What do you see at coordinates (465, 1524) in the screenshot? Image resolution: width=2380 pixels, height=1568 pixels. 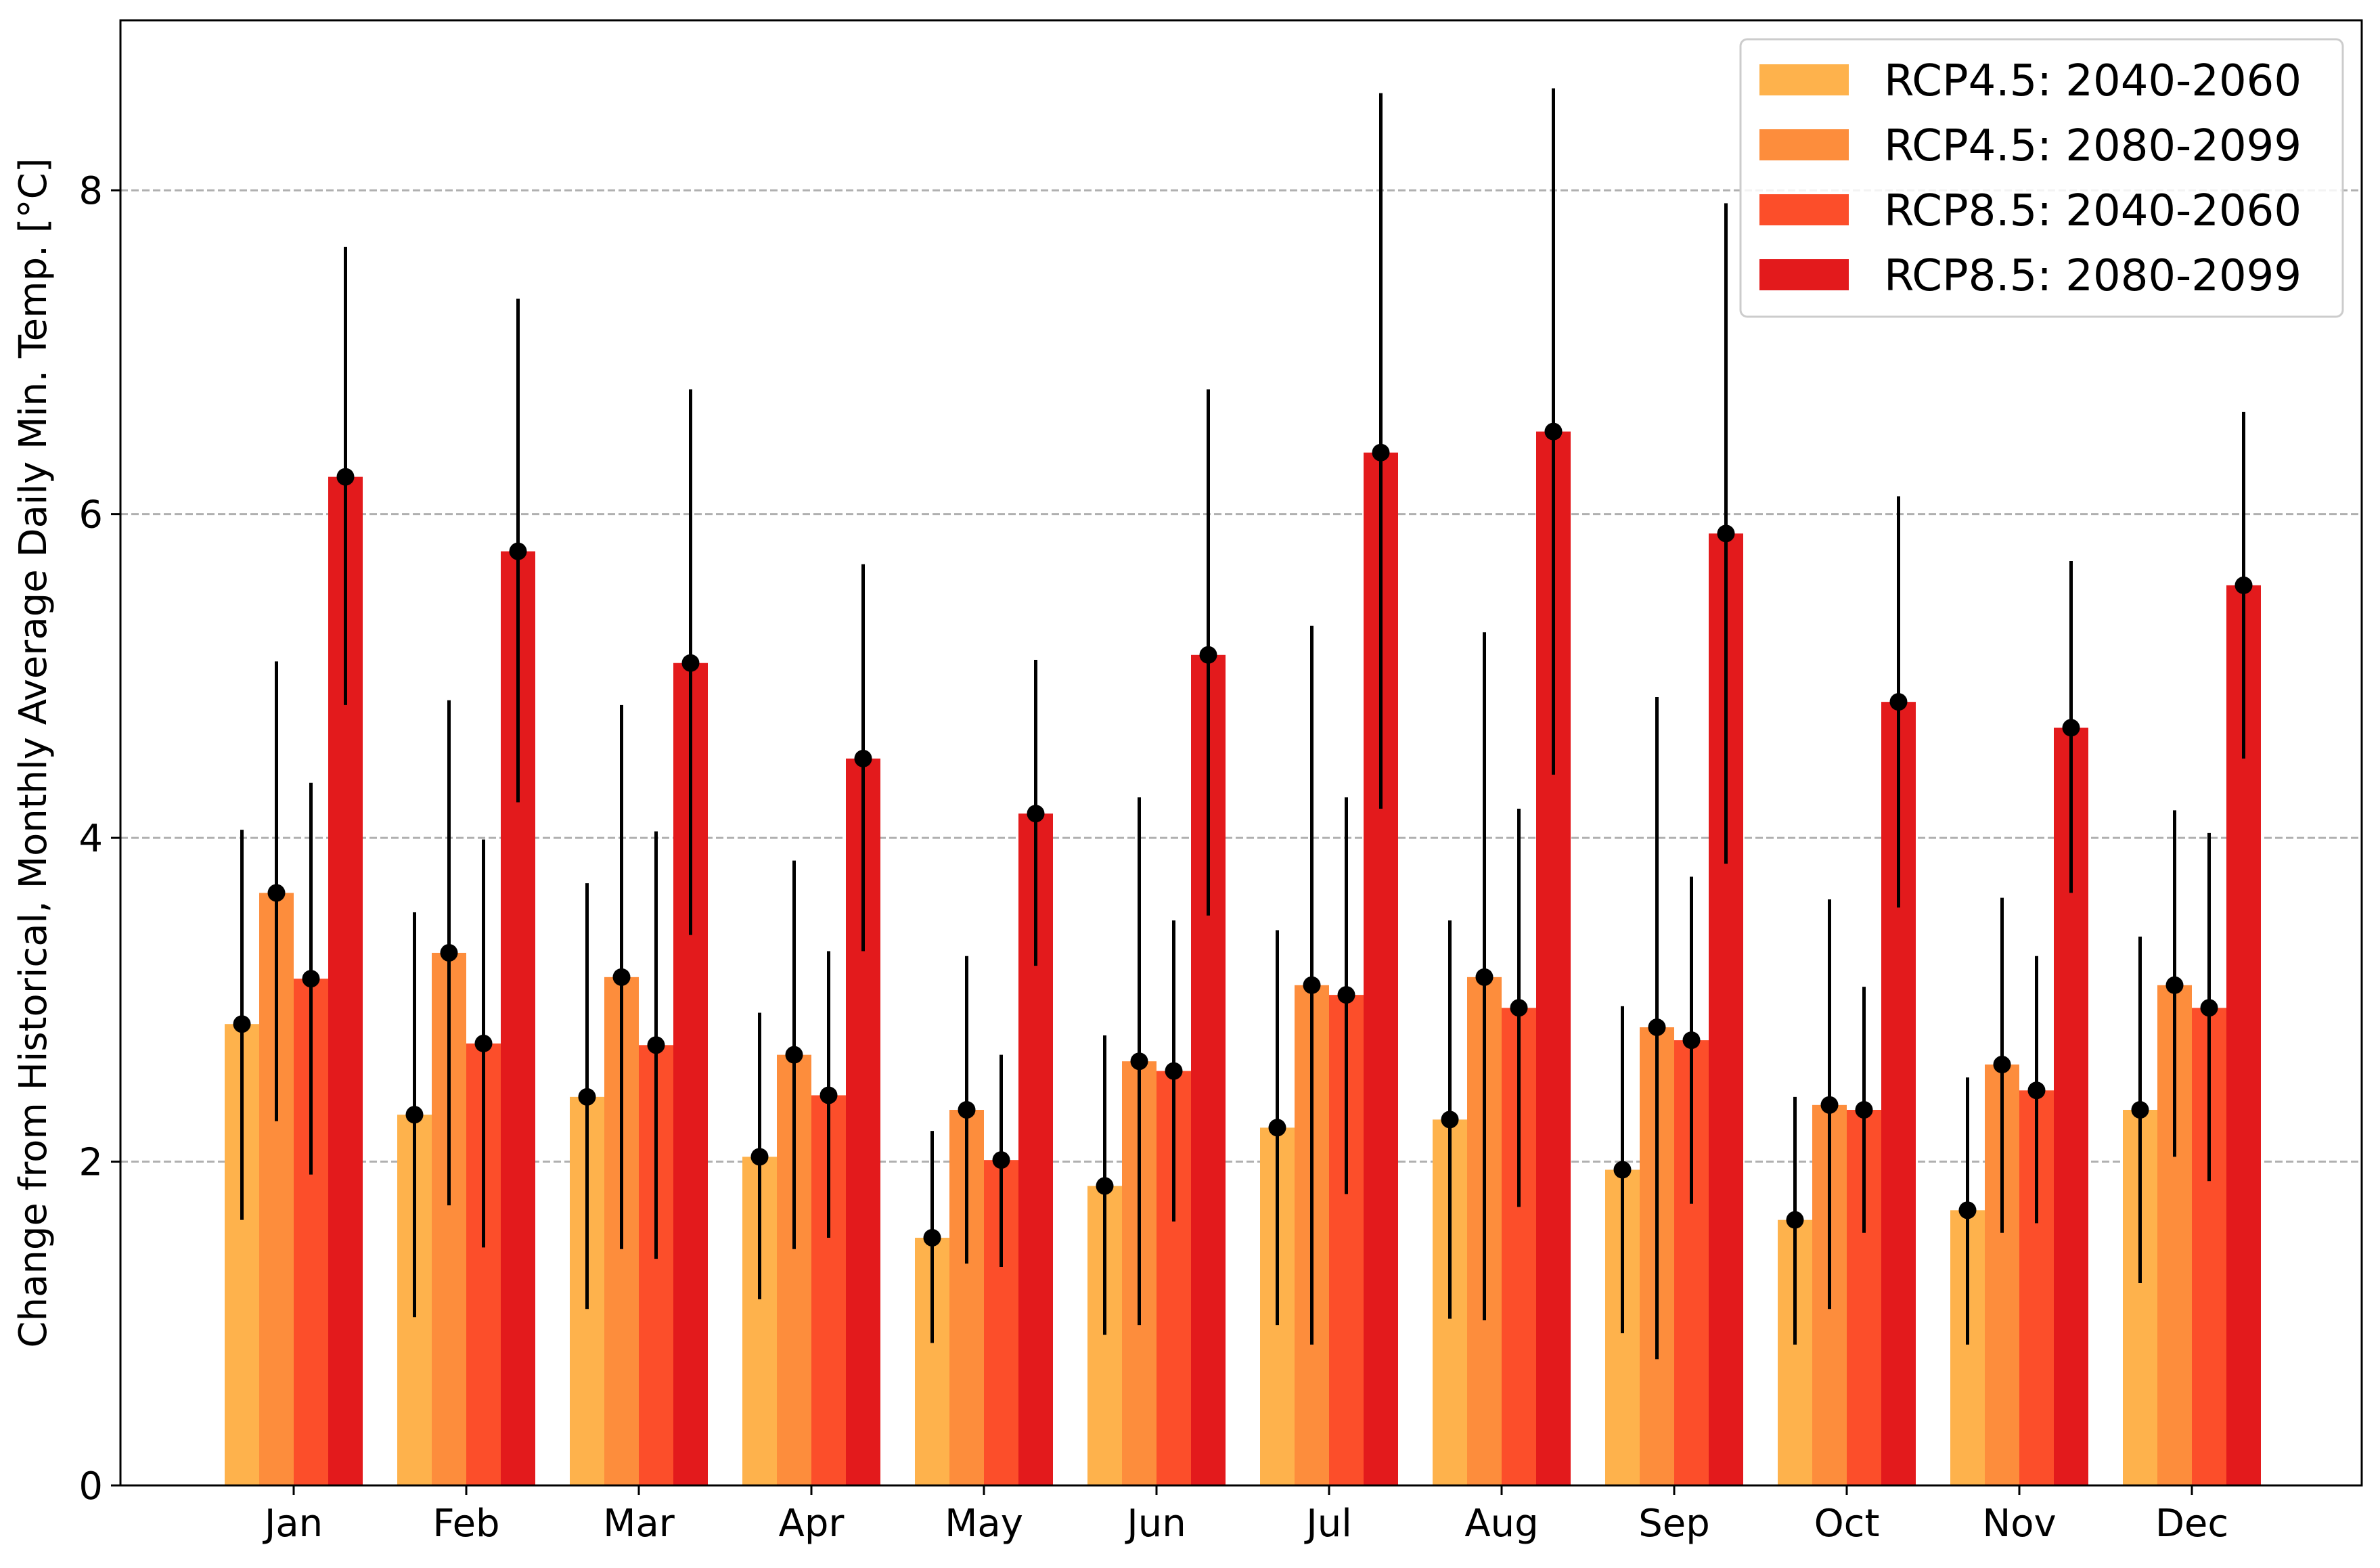 I see `x-tick-label: Feb` at bounding box center [465, 1524].